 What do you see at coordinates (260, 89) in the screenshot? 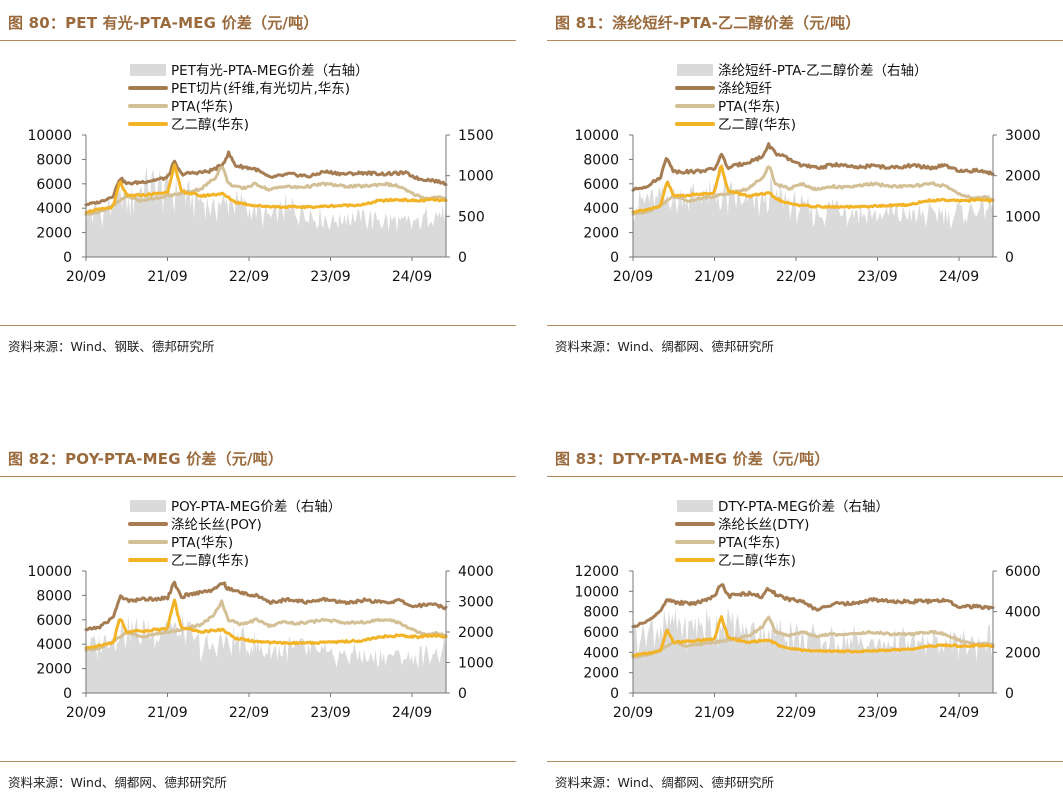
I see `legend-label: PET切片(纤维,有光切片,华东)` at bounding box center [260, 89].